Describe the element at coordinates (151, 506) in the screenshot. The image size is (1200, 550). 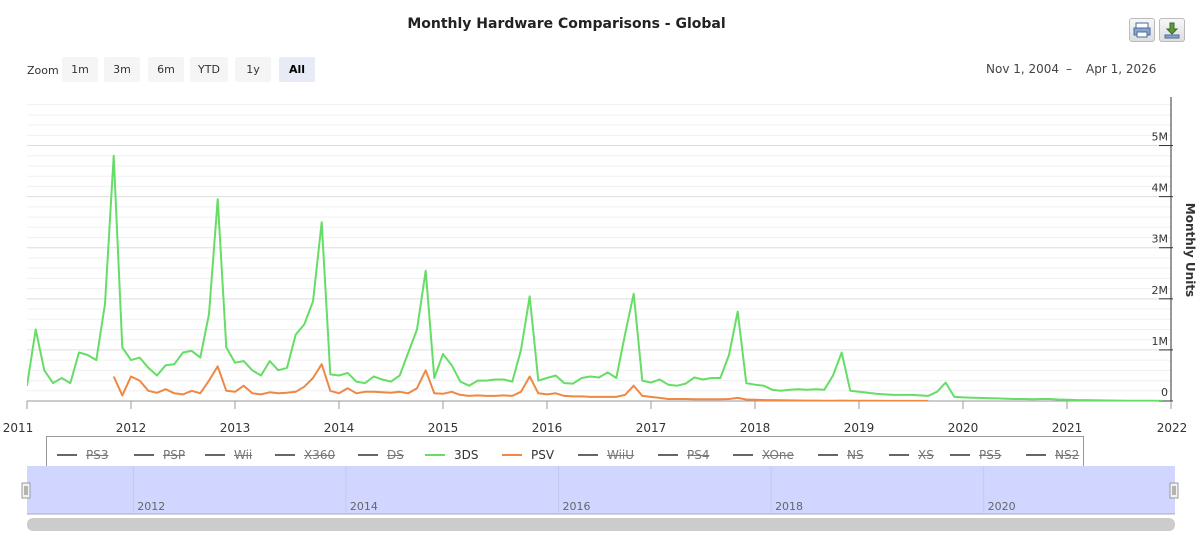
I see `navigator-label: 2012` at that location.